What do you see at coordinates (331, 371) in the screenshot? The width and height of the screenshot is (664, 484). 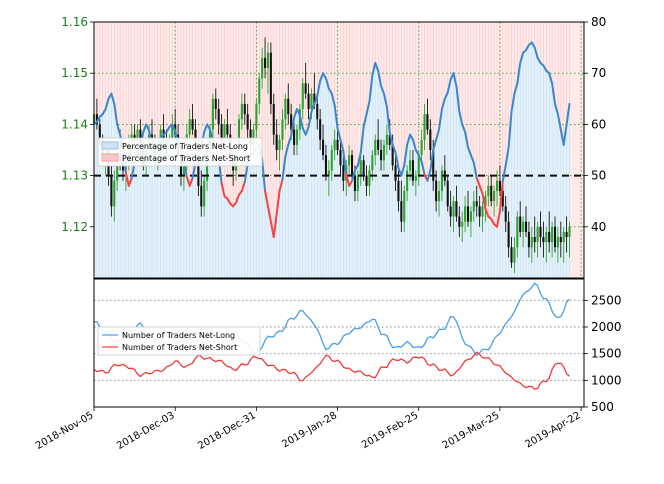 I see `traders-net-short-line` at bounding box center [331, 371].